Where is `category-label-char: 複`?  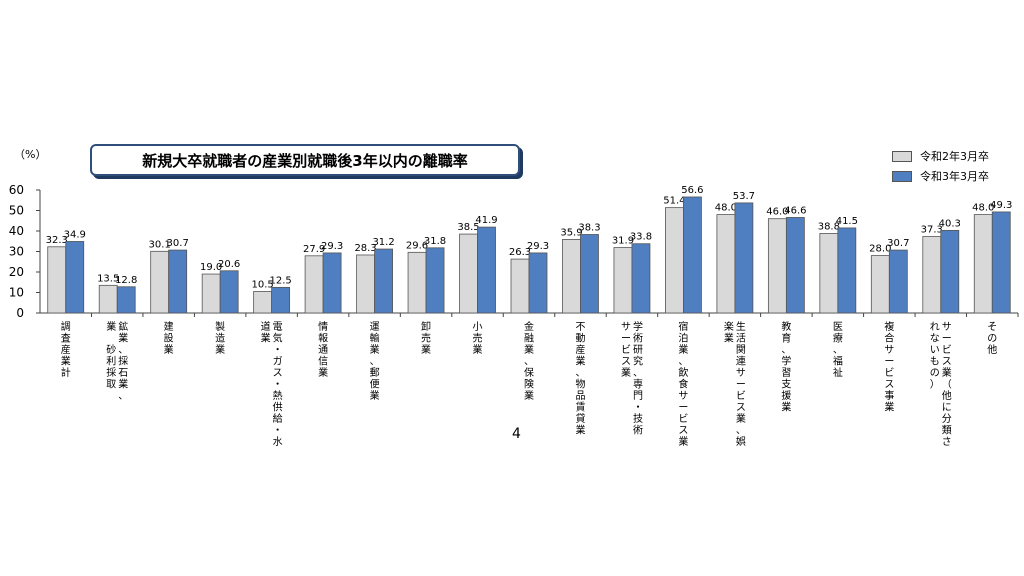
category-label-char: 複 is located at coordinates (889, 326).